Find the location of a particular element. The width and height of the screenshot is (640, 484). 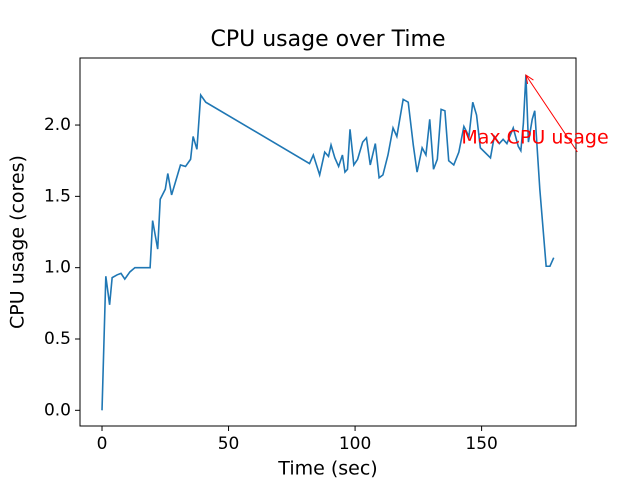

annotation-arrowhead is located at coordinates (529, 79).